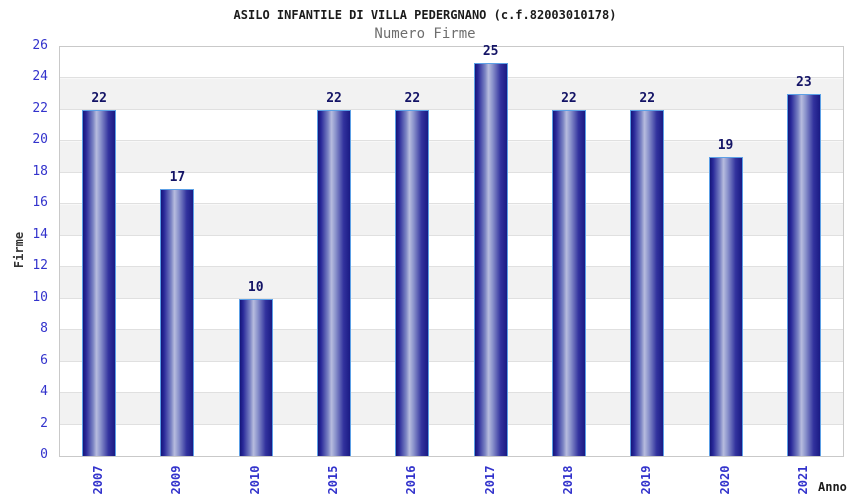  Describe the element at coordinates (176, 480) in the screenshot. I see `x-tick-2009: 2009` at that location.